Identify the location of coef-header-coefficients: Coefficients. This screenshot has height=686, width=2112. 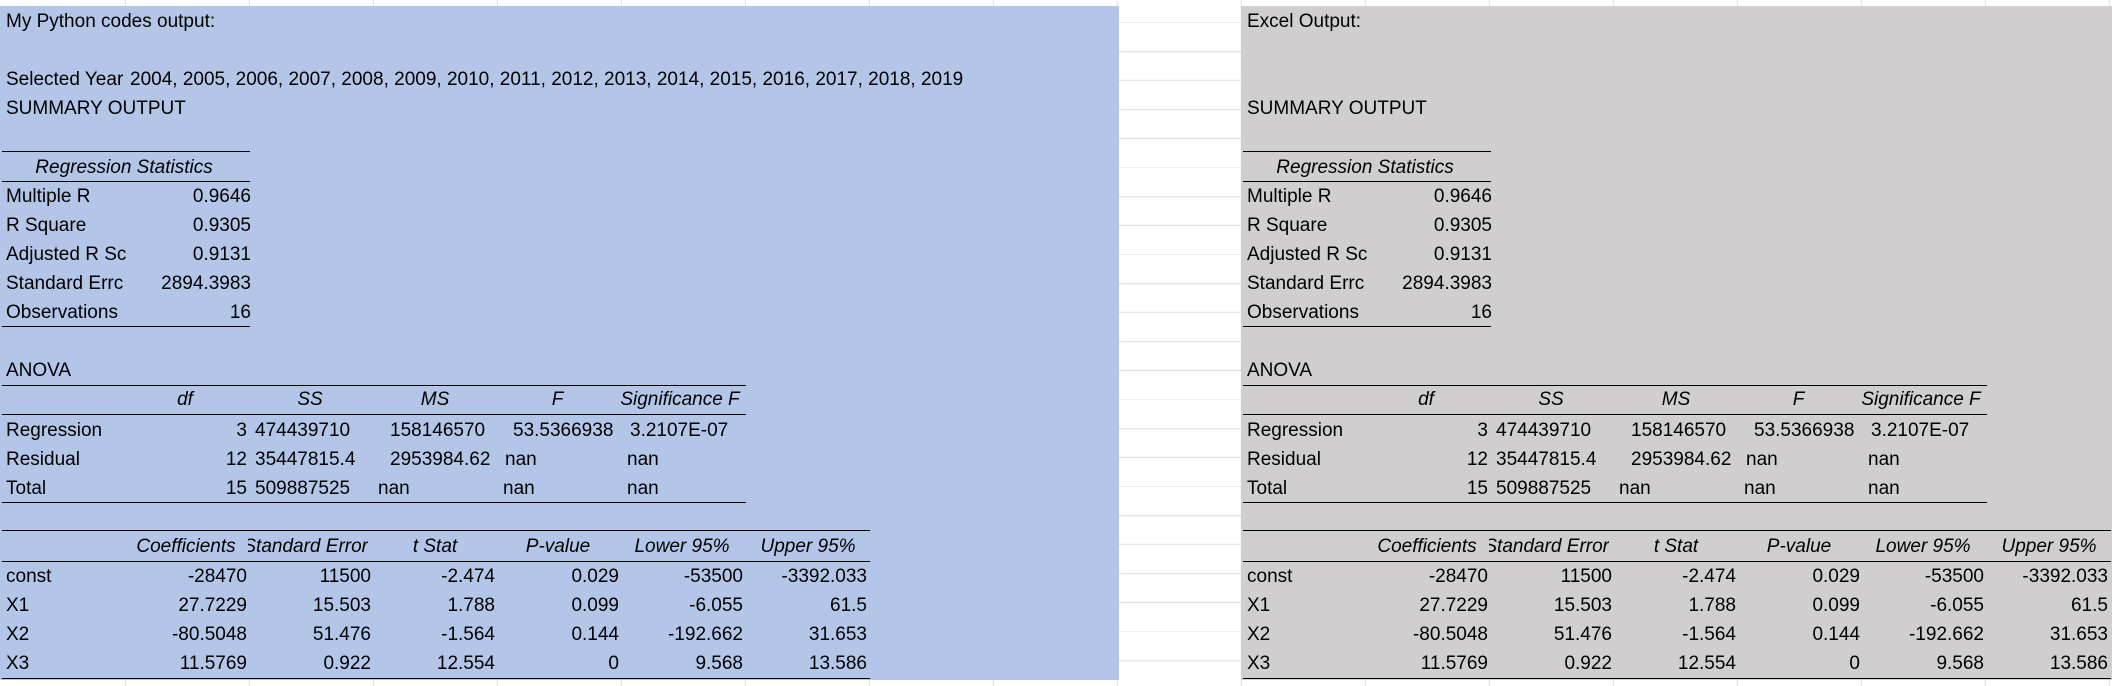
(186, 546).